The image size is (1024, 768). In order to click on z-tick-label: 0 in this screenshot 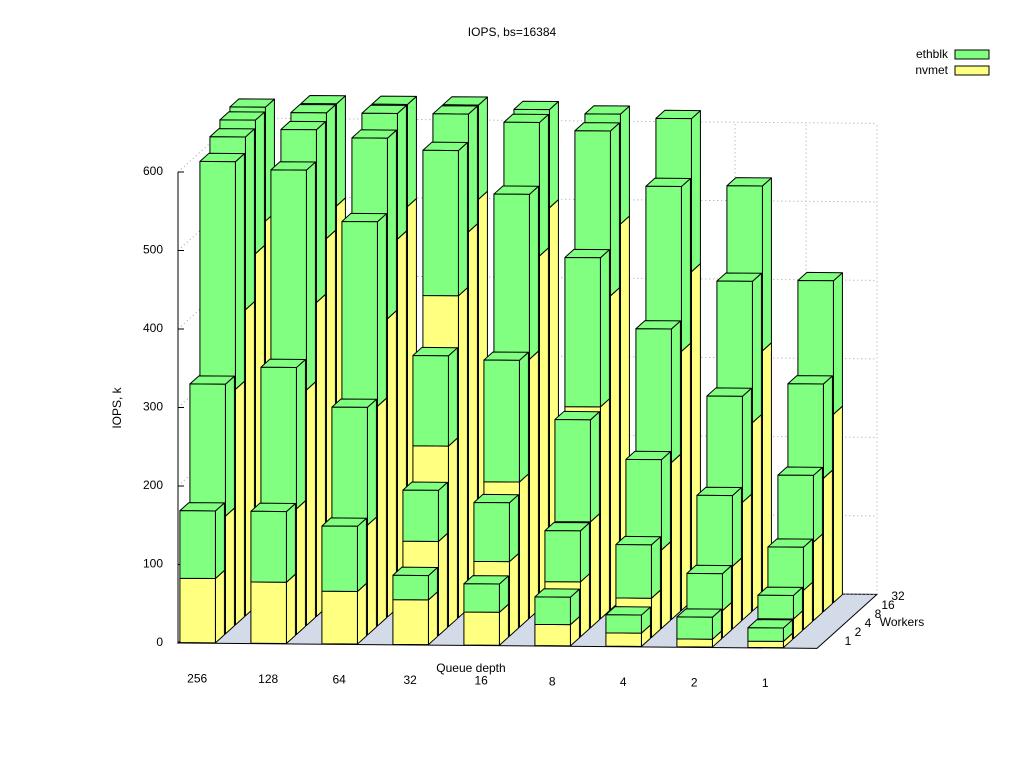, I will do `click(159, 642)`.